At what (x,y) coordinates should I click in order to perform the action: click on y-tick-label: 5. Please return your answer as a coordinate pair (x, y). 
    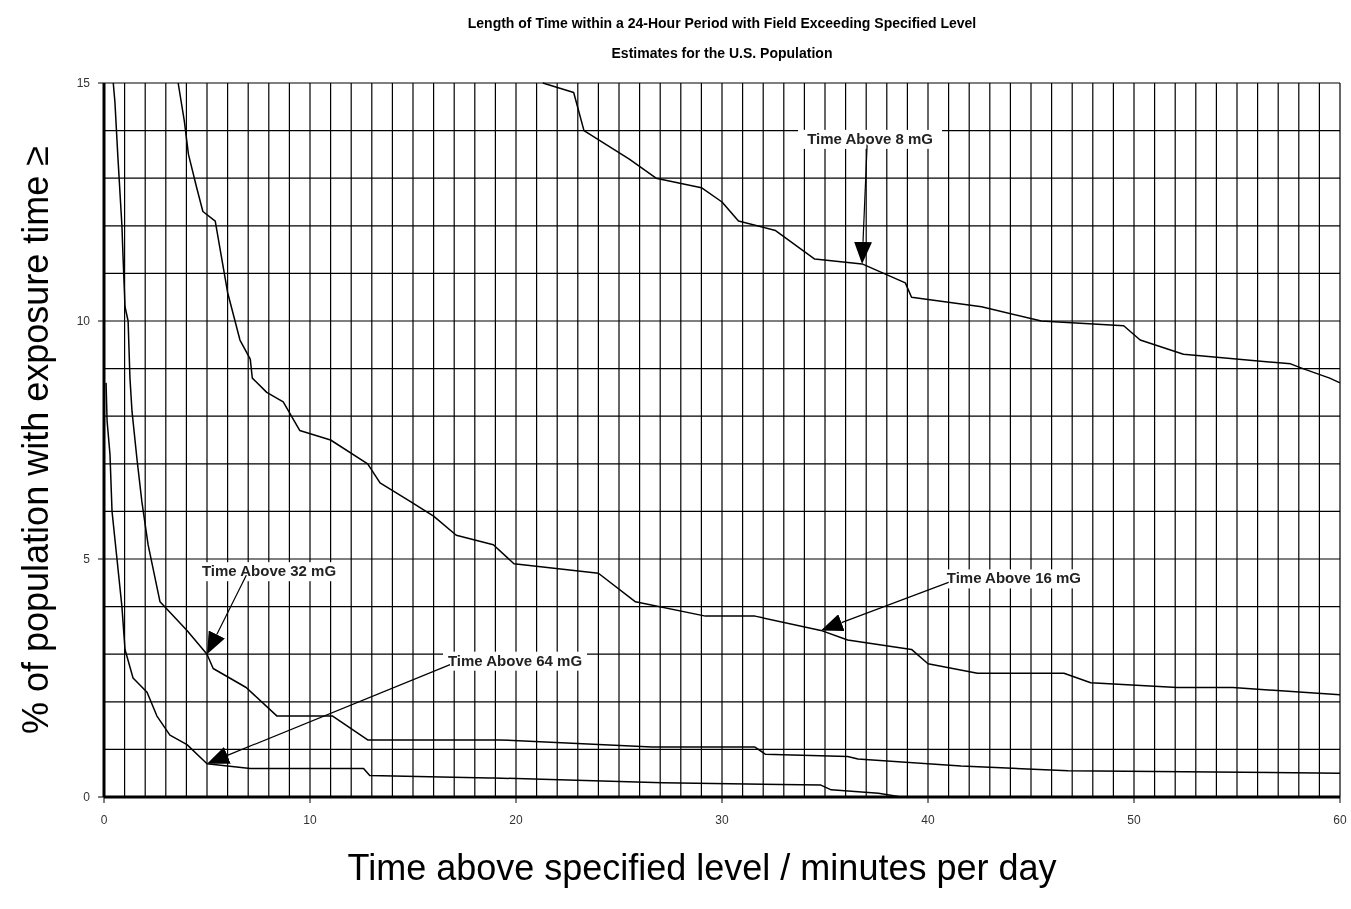
    Looking at the image, I should click on (87, 559).